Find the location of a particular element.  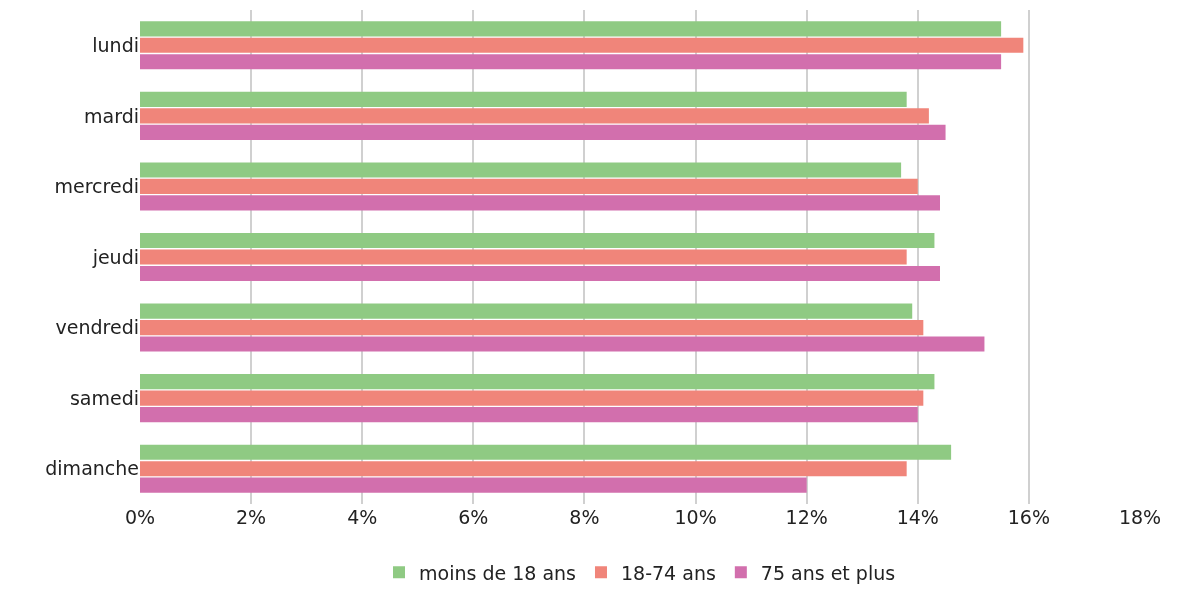

x-tick-label: 10% is located at coordinates (695, 517).